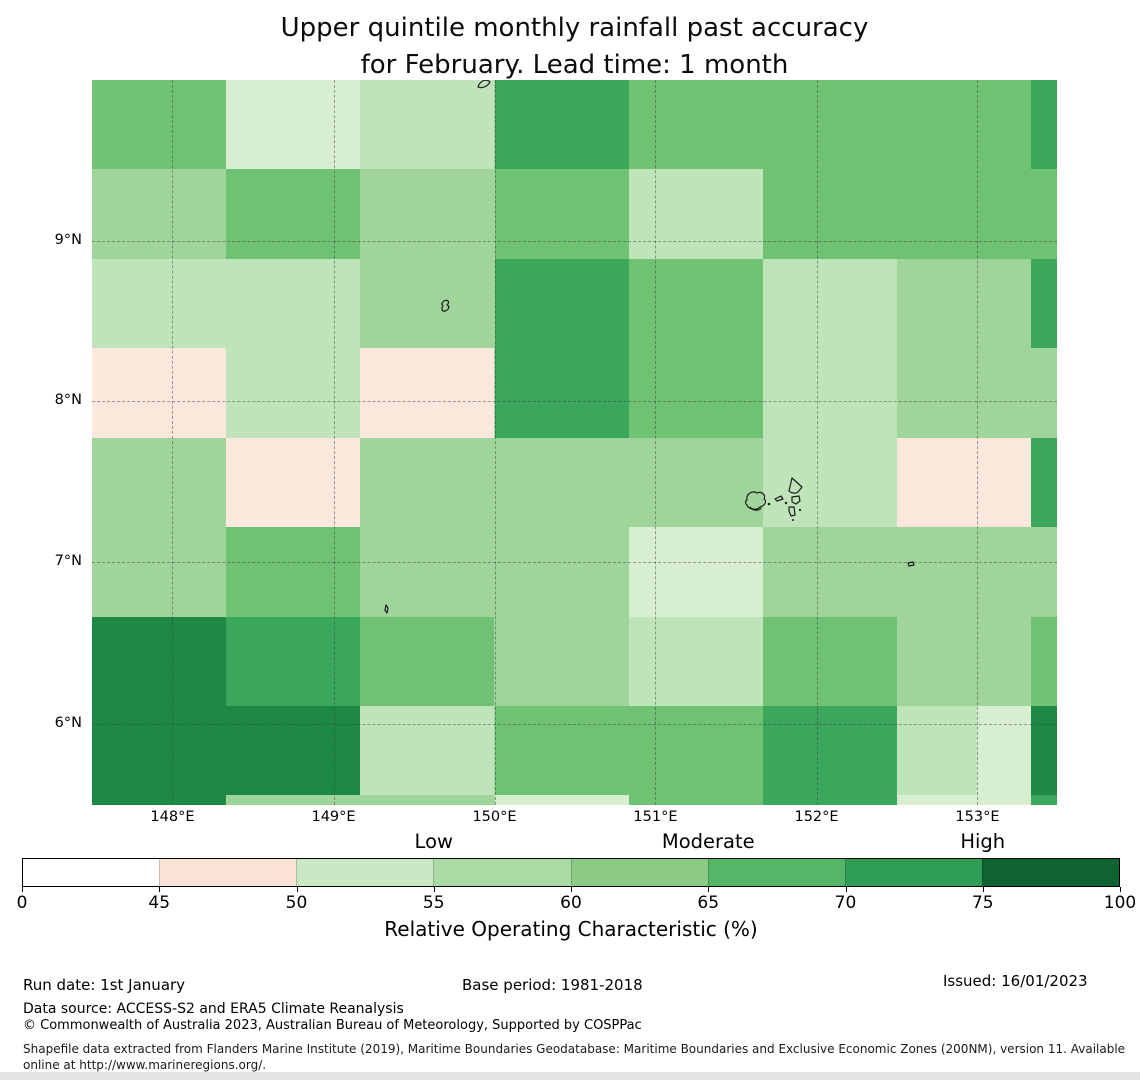  Describe the element at coordinates (845, 903) in the screenshot. I see `colorbar-tick-label: 70` at that location.